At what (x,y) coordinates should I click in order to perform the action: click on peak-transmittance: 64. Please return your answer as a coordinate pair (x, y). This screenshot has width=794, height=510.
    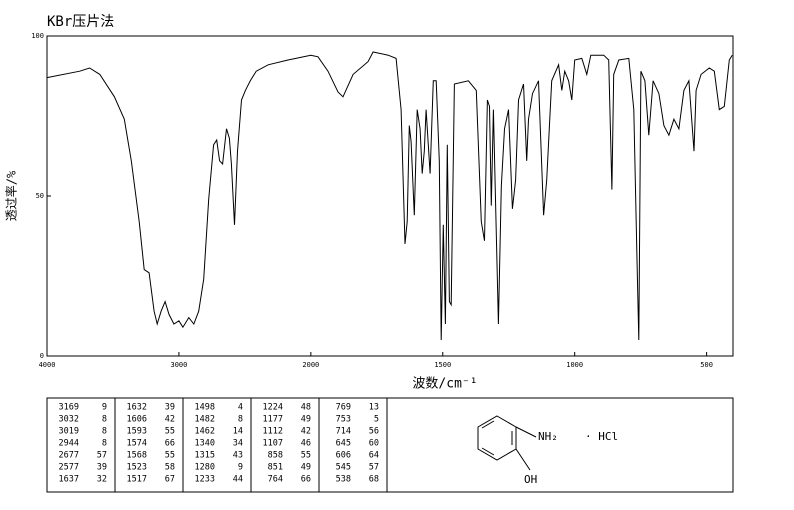
    Looking at the image, I should click on (374, 456).